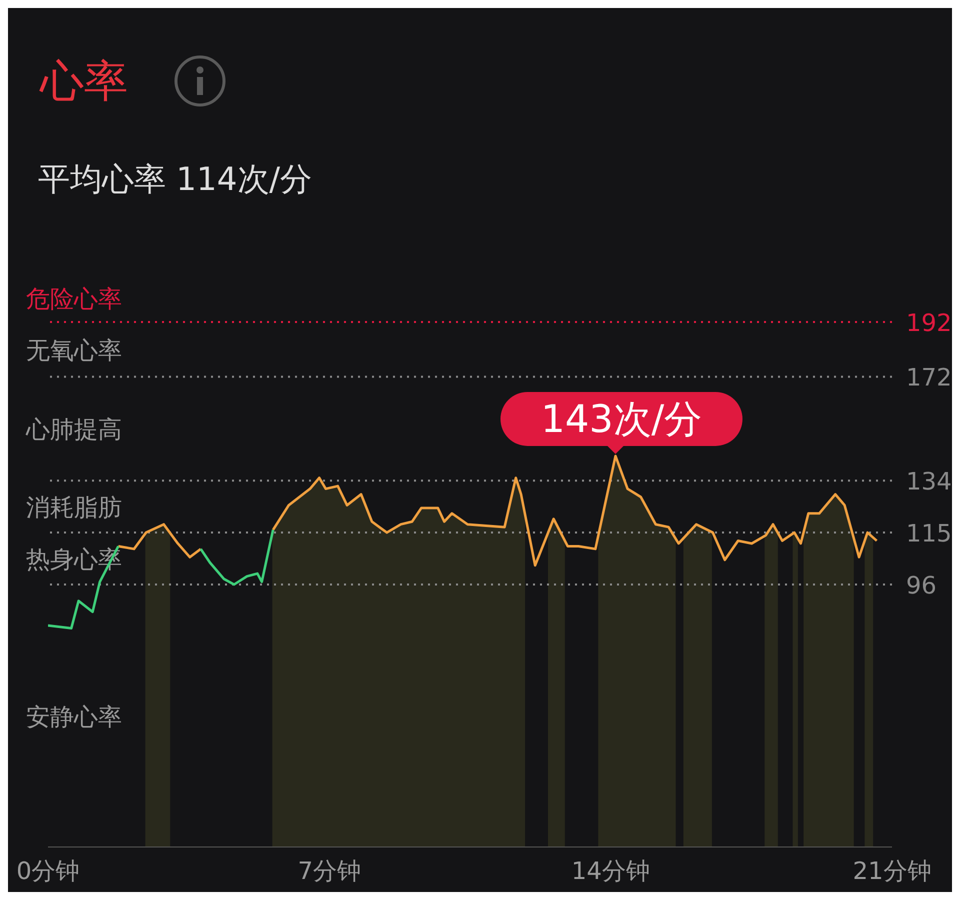 The width and height of the screenshot is (960, 900). What do you see at coordinates (329, 871) in the screenshot?
I see `x-tick-label: 7分钟` at bounding box center [329, 871].